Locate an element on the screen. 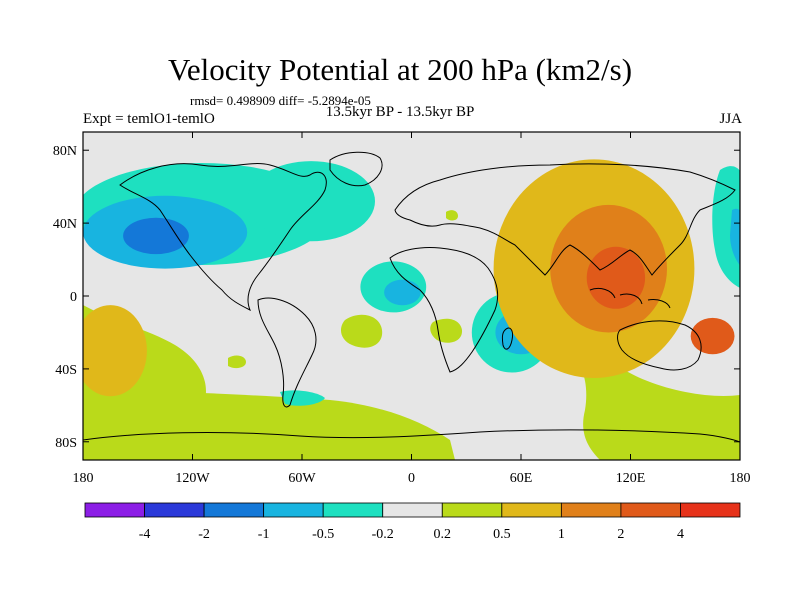 Image resolution: width=800 pixels, height=600 pixels. contour-equatorial-atlantic-core-negative is located at coordinates (402, 292).